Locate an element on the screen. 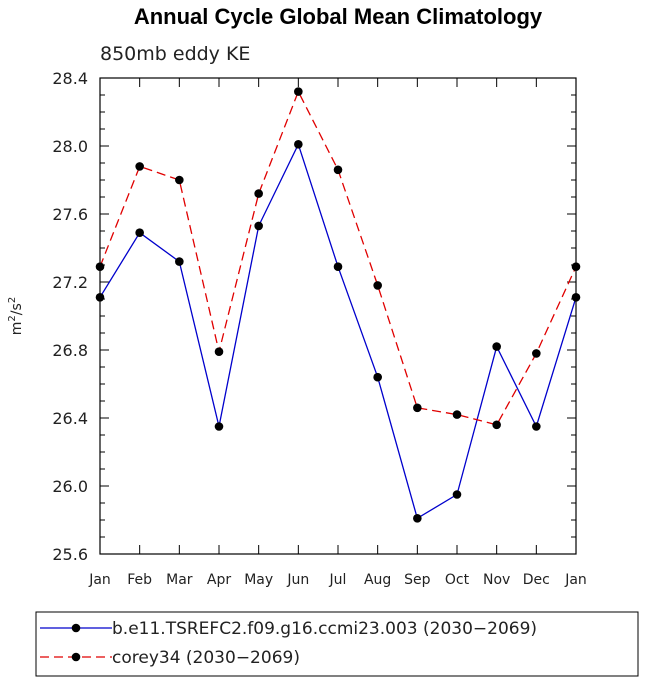  chart-title: Annual Cycle Global Mean Climatology is located at coordinates (338, 16).